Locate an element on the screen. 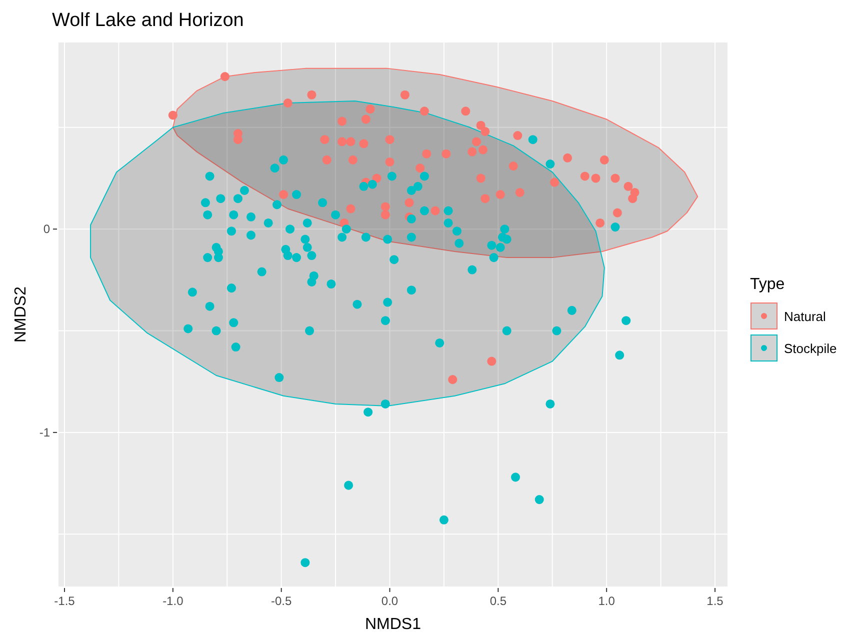  chart-title: Wolf Lake and Horizon is located at coordinates (148, 21).